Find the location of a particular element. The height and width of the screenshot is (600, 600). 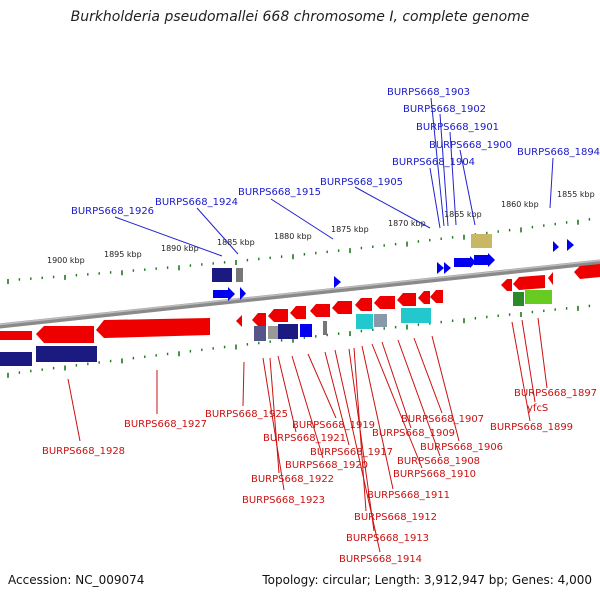

gene-label: BURPS668_1923 is located at coordinates (283, 500).